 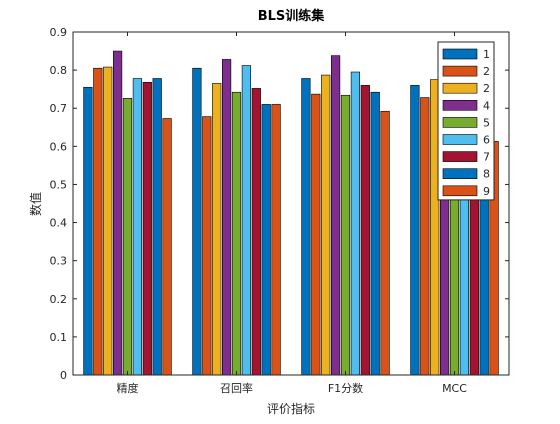 What do you see at coordinates (59, 337) in the screenshot?
I see `y-tick-label: 0.1` at bounding box center [59, 337].